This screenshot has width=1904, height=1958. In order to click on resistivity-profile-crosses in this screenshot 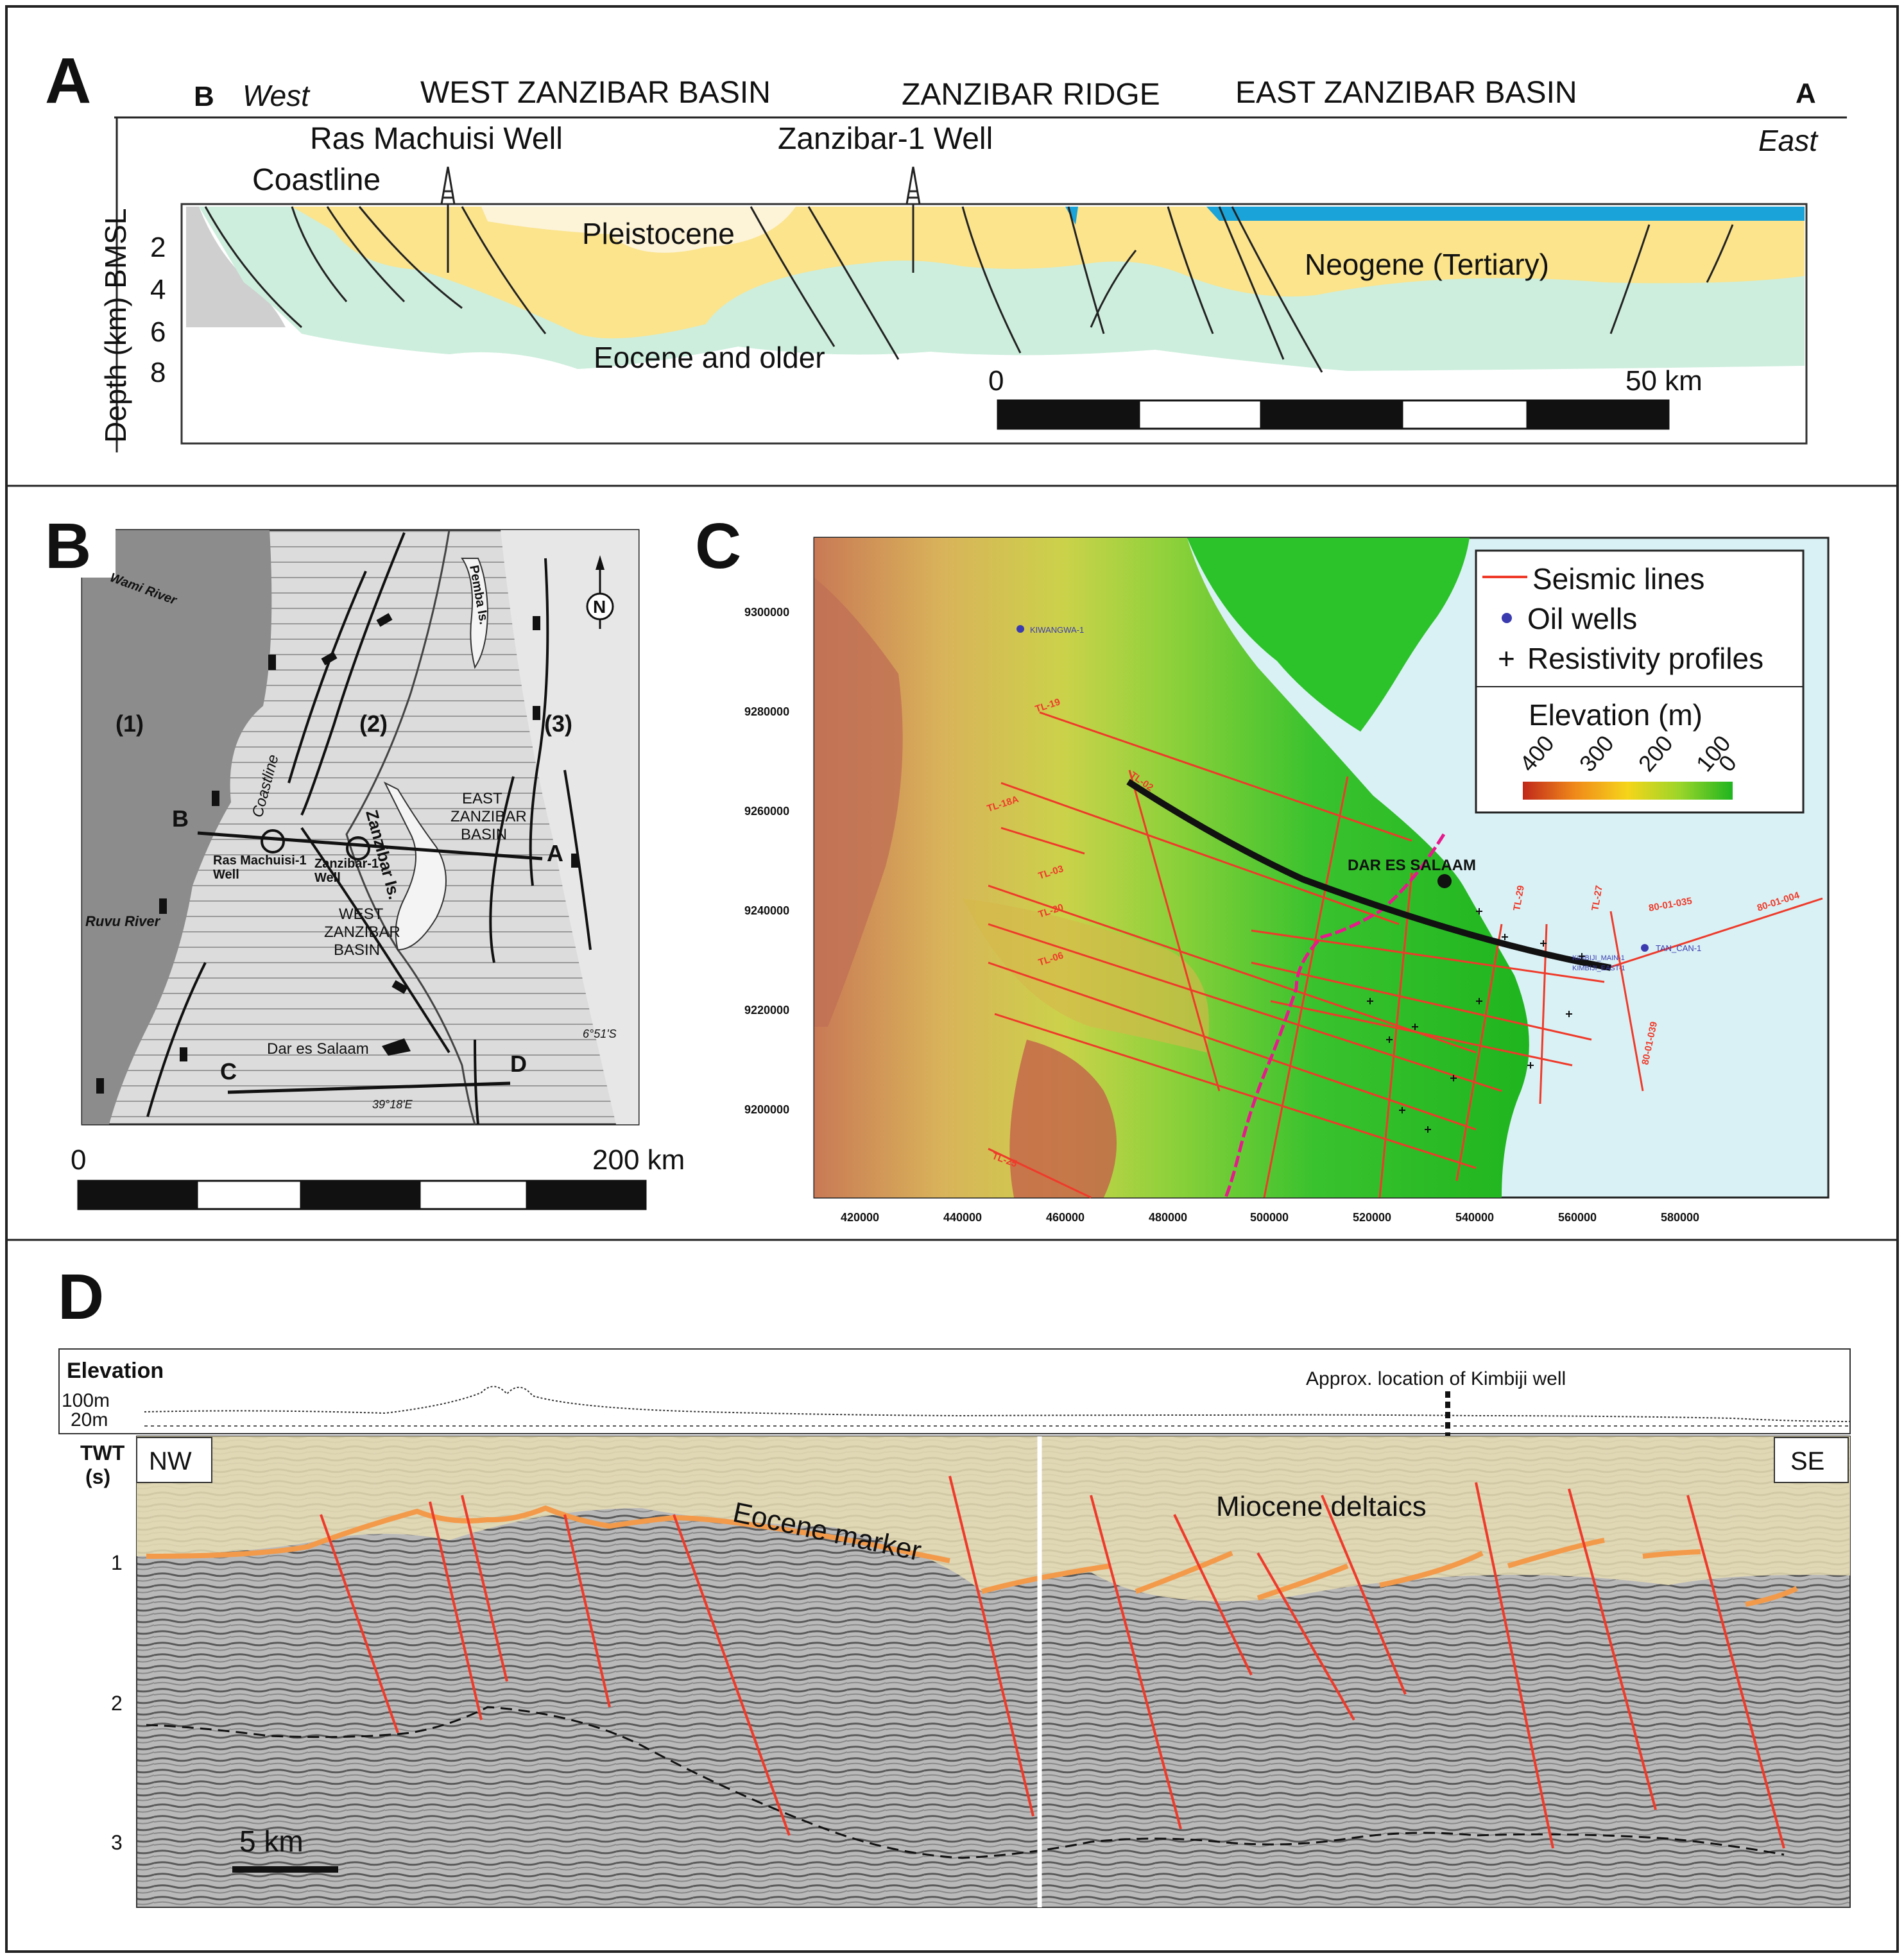, I will do `click(1476, 1020)`.